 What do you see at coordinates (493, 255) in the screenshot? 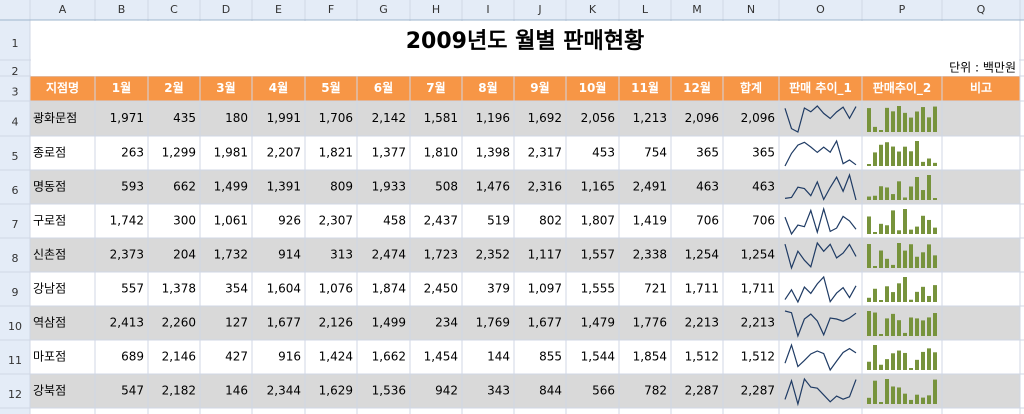
I see `month-value: 2,352` at bounding box center [493, 255].